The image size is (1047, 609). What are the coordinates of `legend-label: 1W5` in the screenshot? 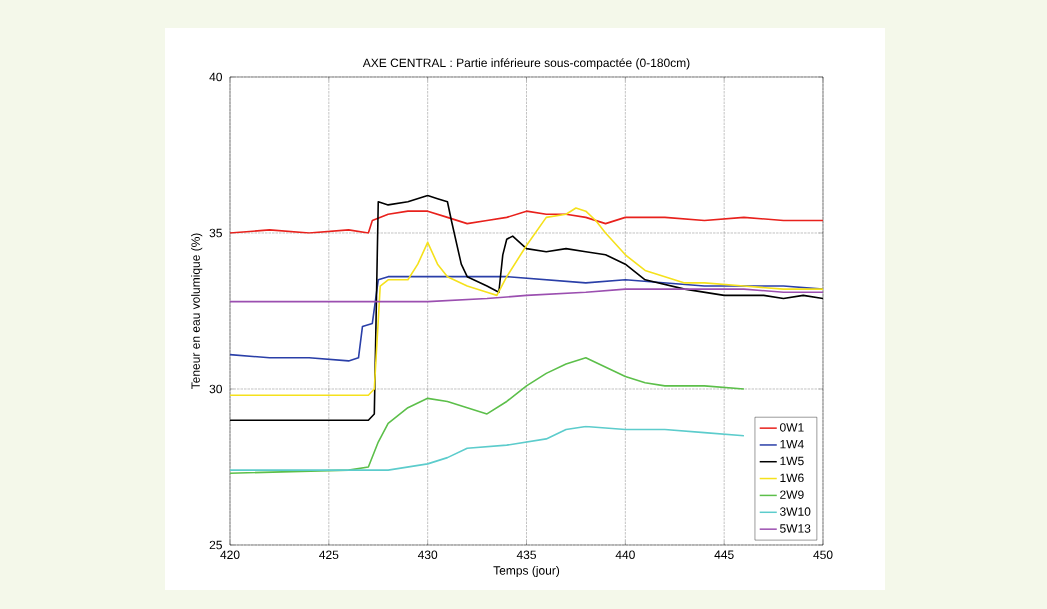 It's located at (792, 461).